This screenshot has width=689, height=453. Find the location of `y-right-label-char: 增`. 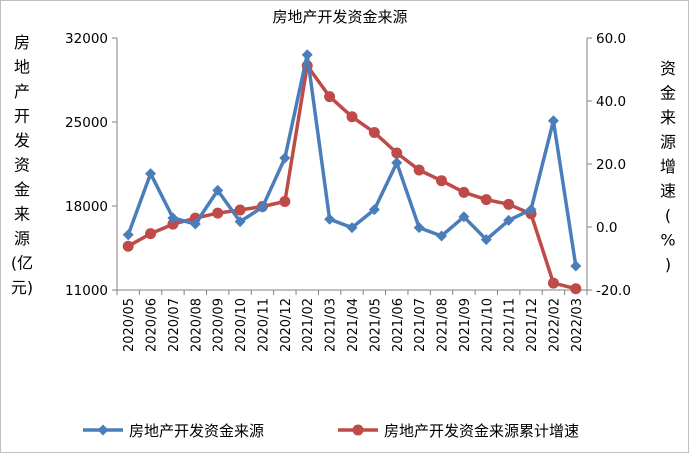

y-right-label-char: 增 is located at coordinates (668, 166).